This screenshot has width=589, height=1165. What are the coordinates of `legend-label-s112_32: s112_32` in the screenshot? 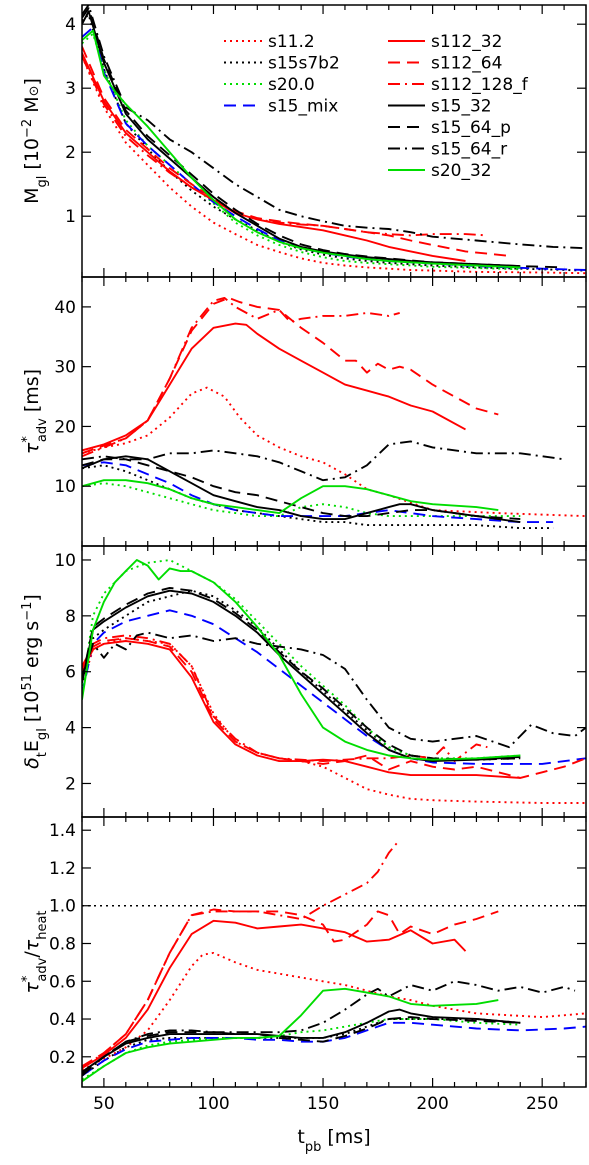 It's located at (466, 42).